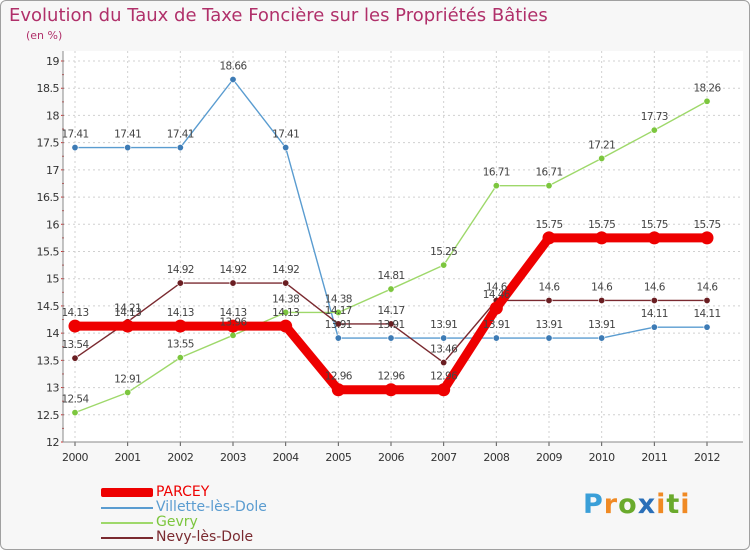 The width and height of the screenshot is (750, 550). Describe the element at coordinates (180, 345) in the screenshot. I see `data-label-gevry: 13.55` at that location.